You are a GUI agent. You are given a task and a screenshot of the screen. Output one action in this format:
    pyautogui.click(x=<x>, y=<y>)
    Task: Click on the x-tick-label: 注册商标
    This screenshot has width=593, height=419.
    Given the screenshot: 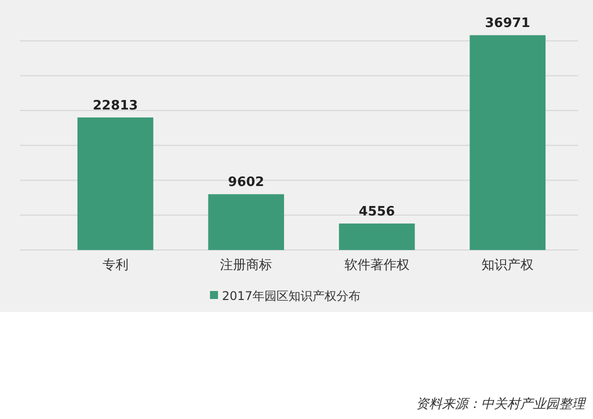 What is the action you would take?
    pyautogui.click(x=246, y=264)
    